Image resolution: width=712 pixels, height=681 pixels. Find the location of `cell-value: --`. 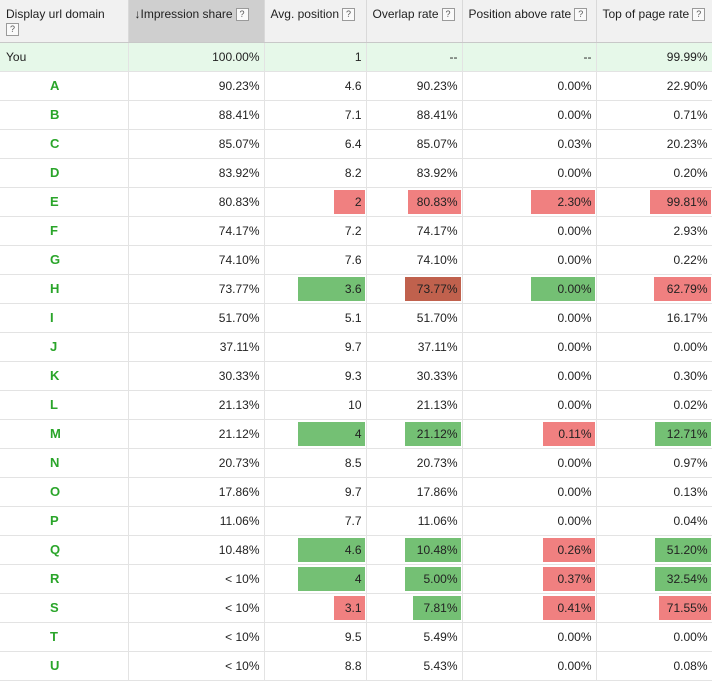

cell-value: -- is located at coordinates (587, 56).